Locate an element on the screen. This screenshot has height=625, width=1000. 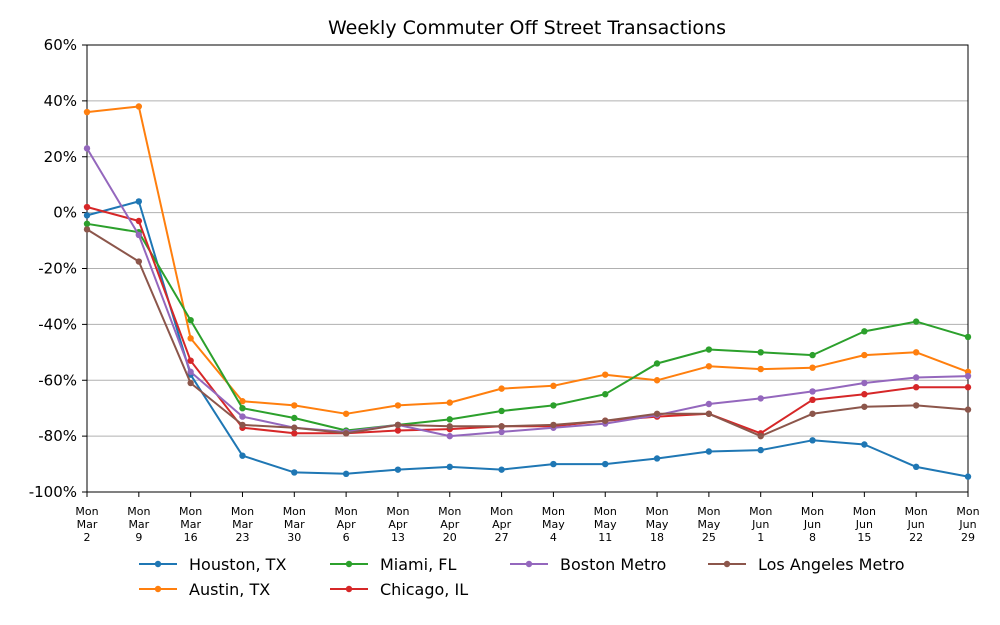
x-tick-label: Mon Apr 6 is located at coordinates (346, 524).